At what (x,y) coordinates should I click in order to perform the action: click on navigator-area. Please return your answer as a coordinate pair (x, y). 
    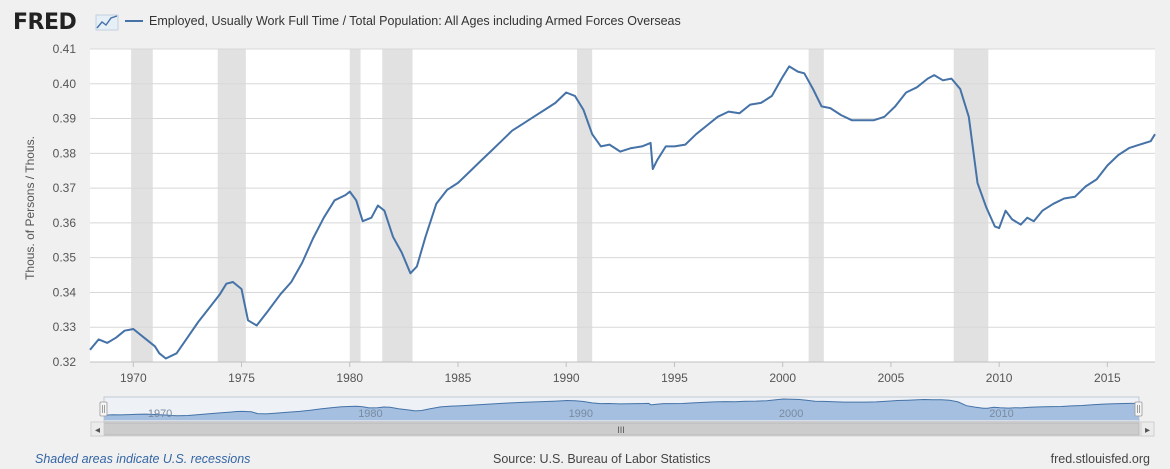
    Looking at the image, I should click on (621, 409).